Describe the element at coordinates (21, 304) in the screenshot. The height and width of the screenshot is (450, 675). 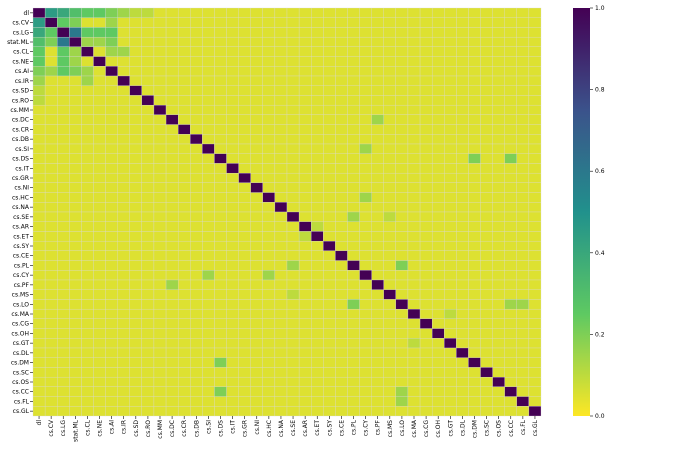
I see `y-tick-label: cs.LO` at that location.